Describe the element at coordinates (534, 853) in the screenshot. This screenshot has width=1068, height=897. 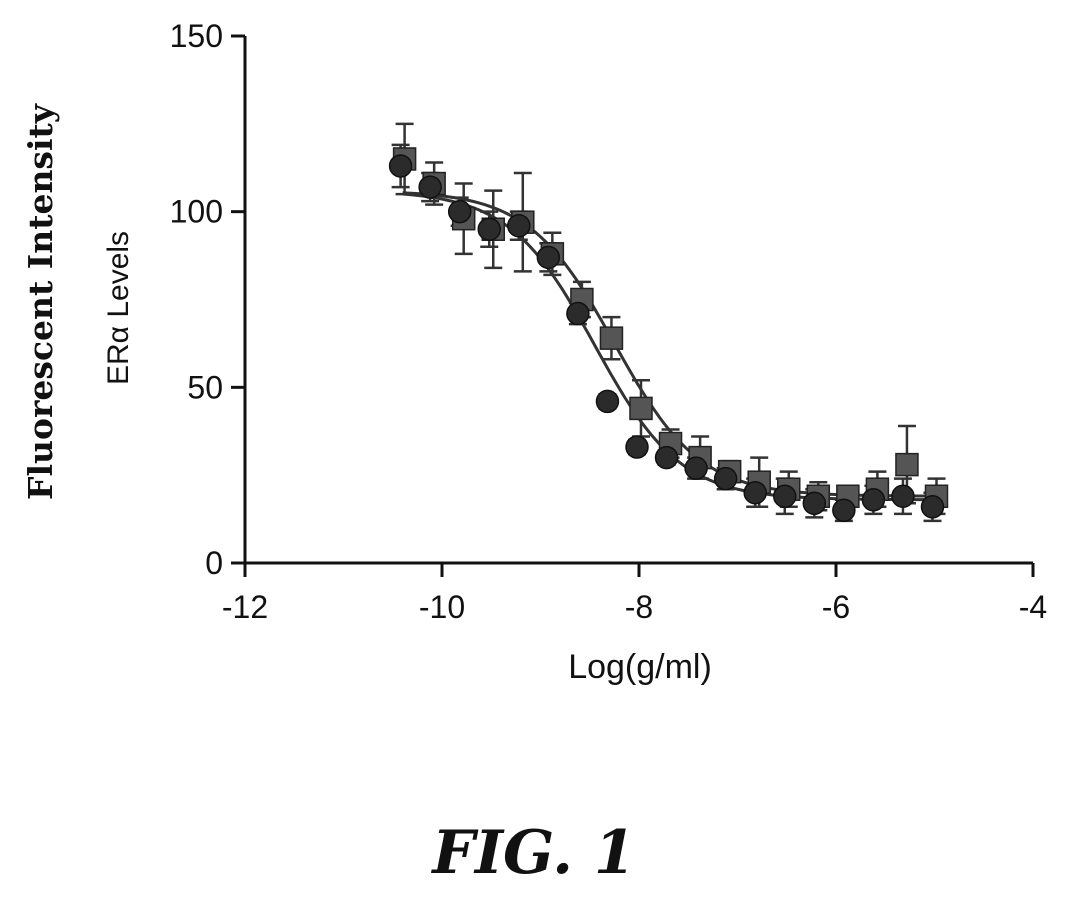
I see `figure-caption: FIG. 1` at that location.